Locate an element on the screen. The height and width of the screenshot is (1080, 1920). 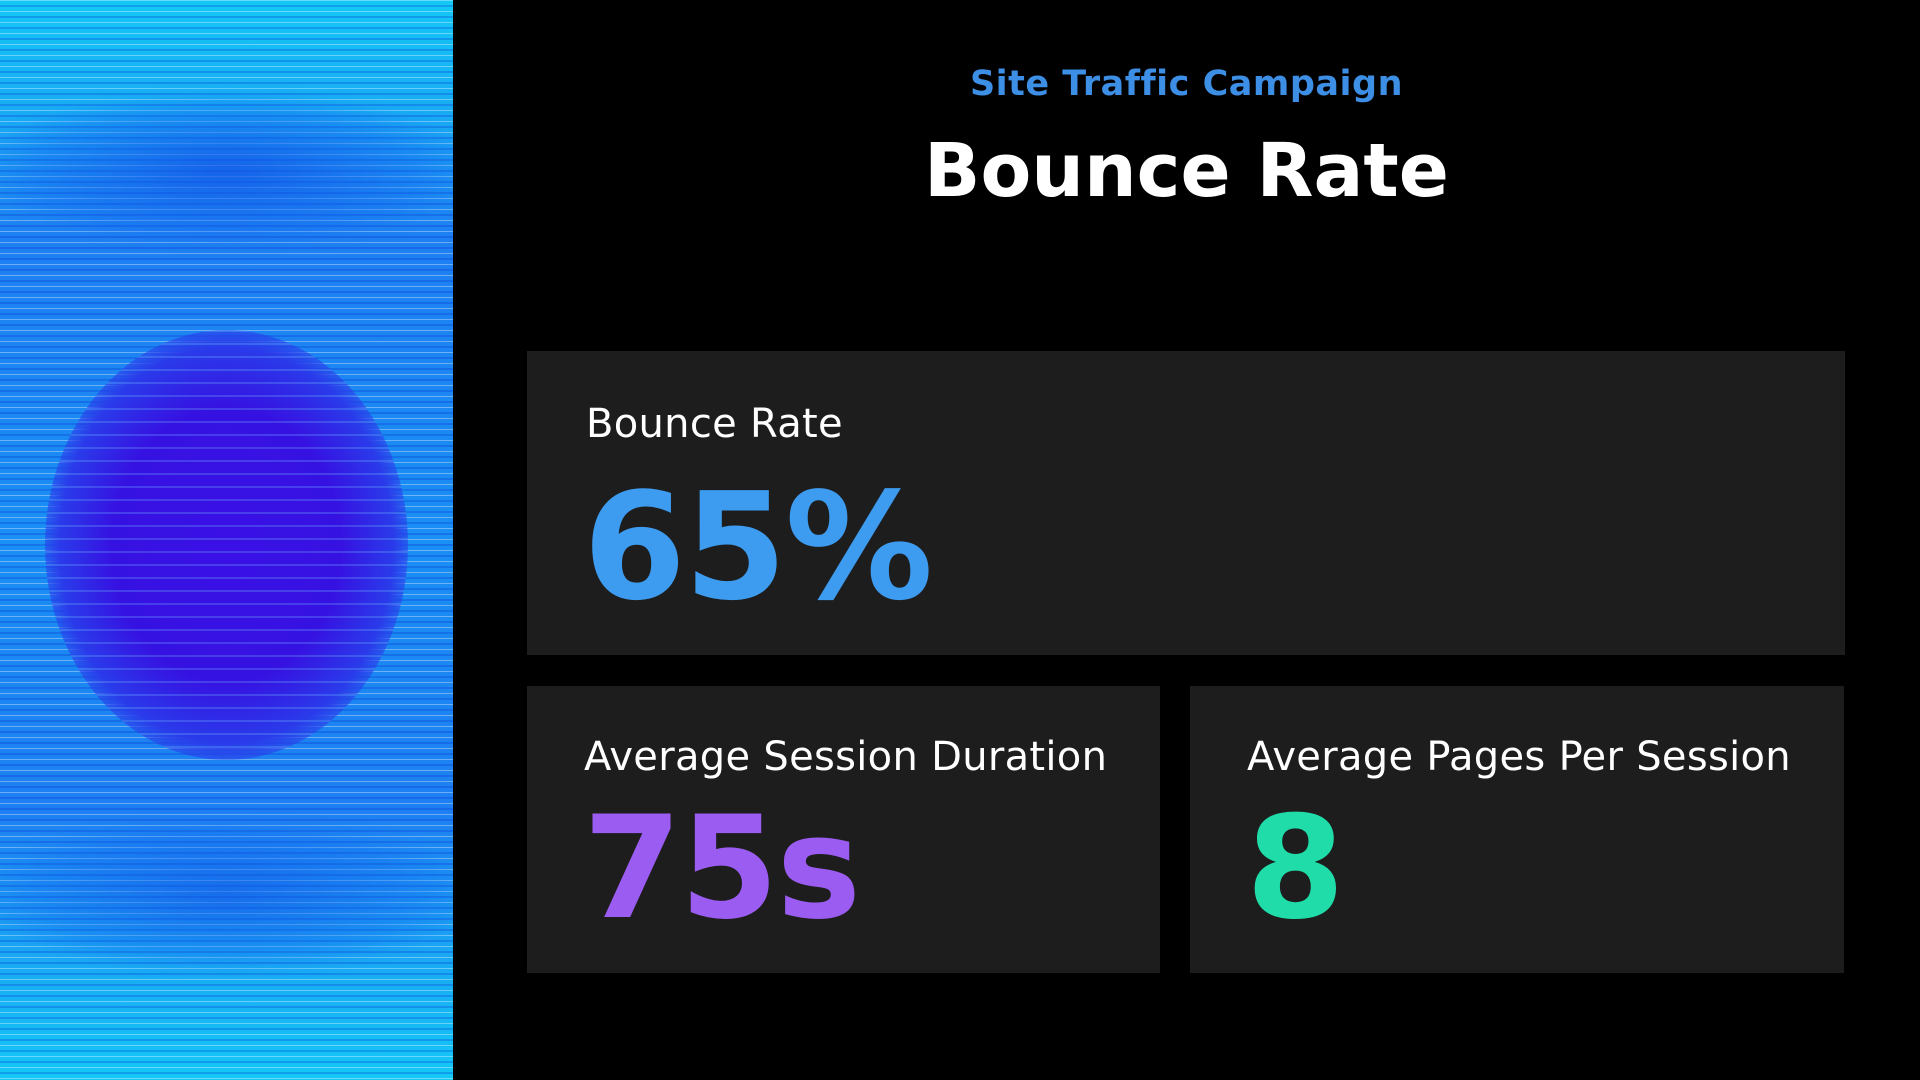
session-duration-value: 75s is located at coordinates (722, 868).